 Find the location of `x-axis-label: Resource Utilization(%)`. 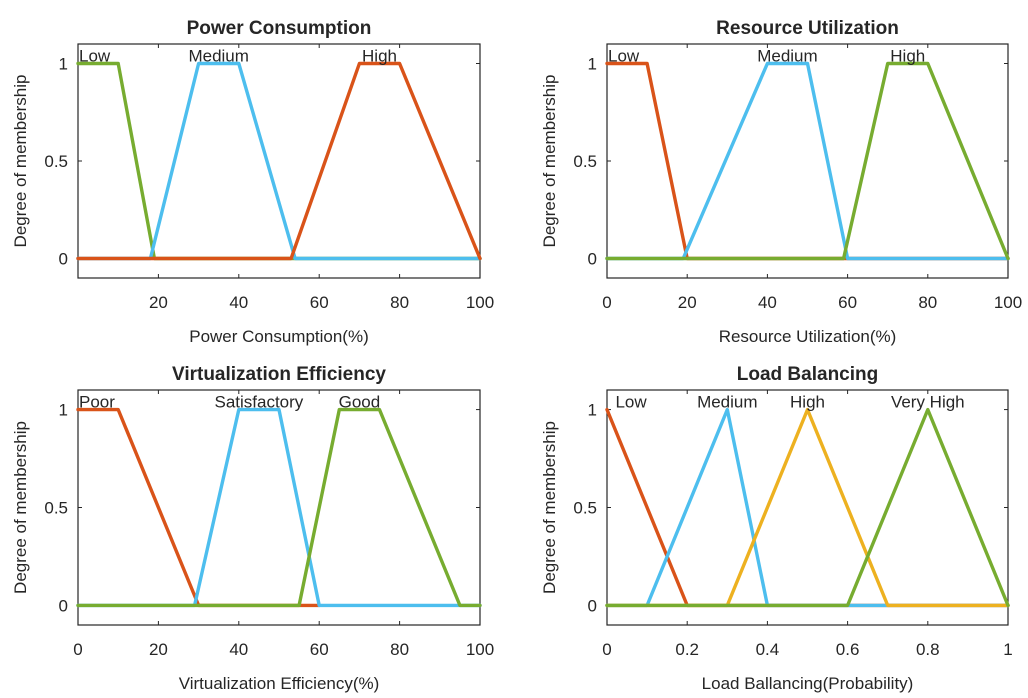

x-axis-label: Resource Utilization(%) is located at coordinates (808, 336).